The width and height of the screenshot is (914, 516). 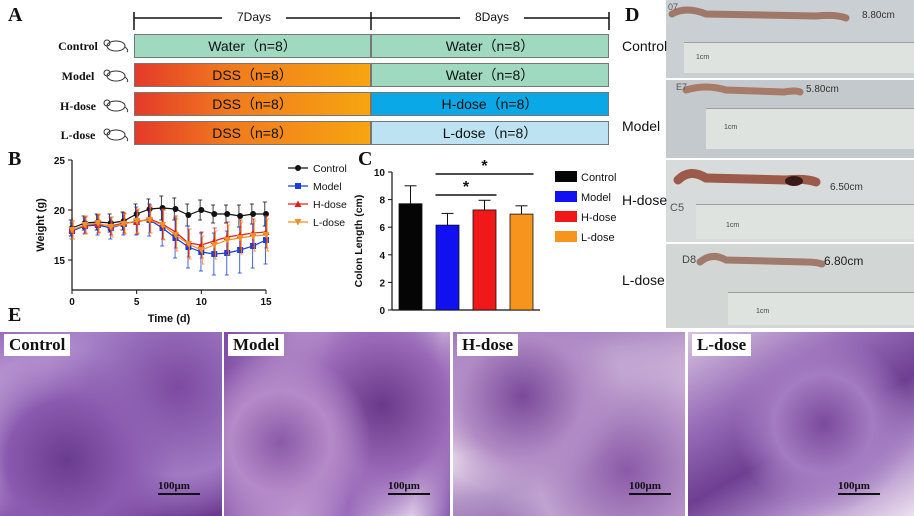 What do you see at coordinates (682, 87) in the screenshot?
I see `specimen-id: E7` at bounding box center [682, 87].